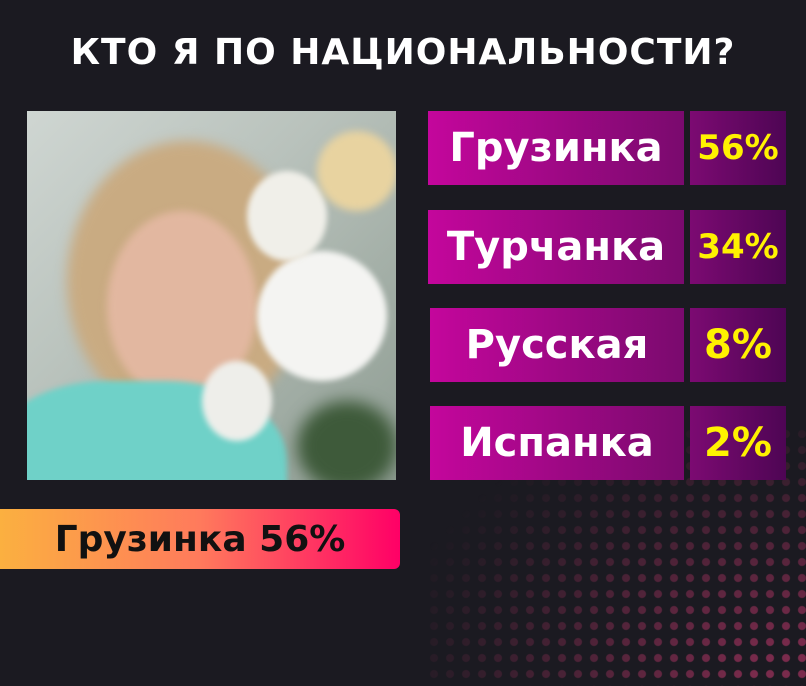 Image resolution: width=806 pixels, height=686 pixels. I want to click on result-banner: Грузинка 56%, so click(200, 539).